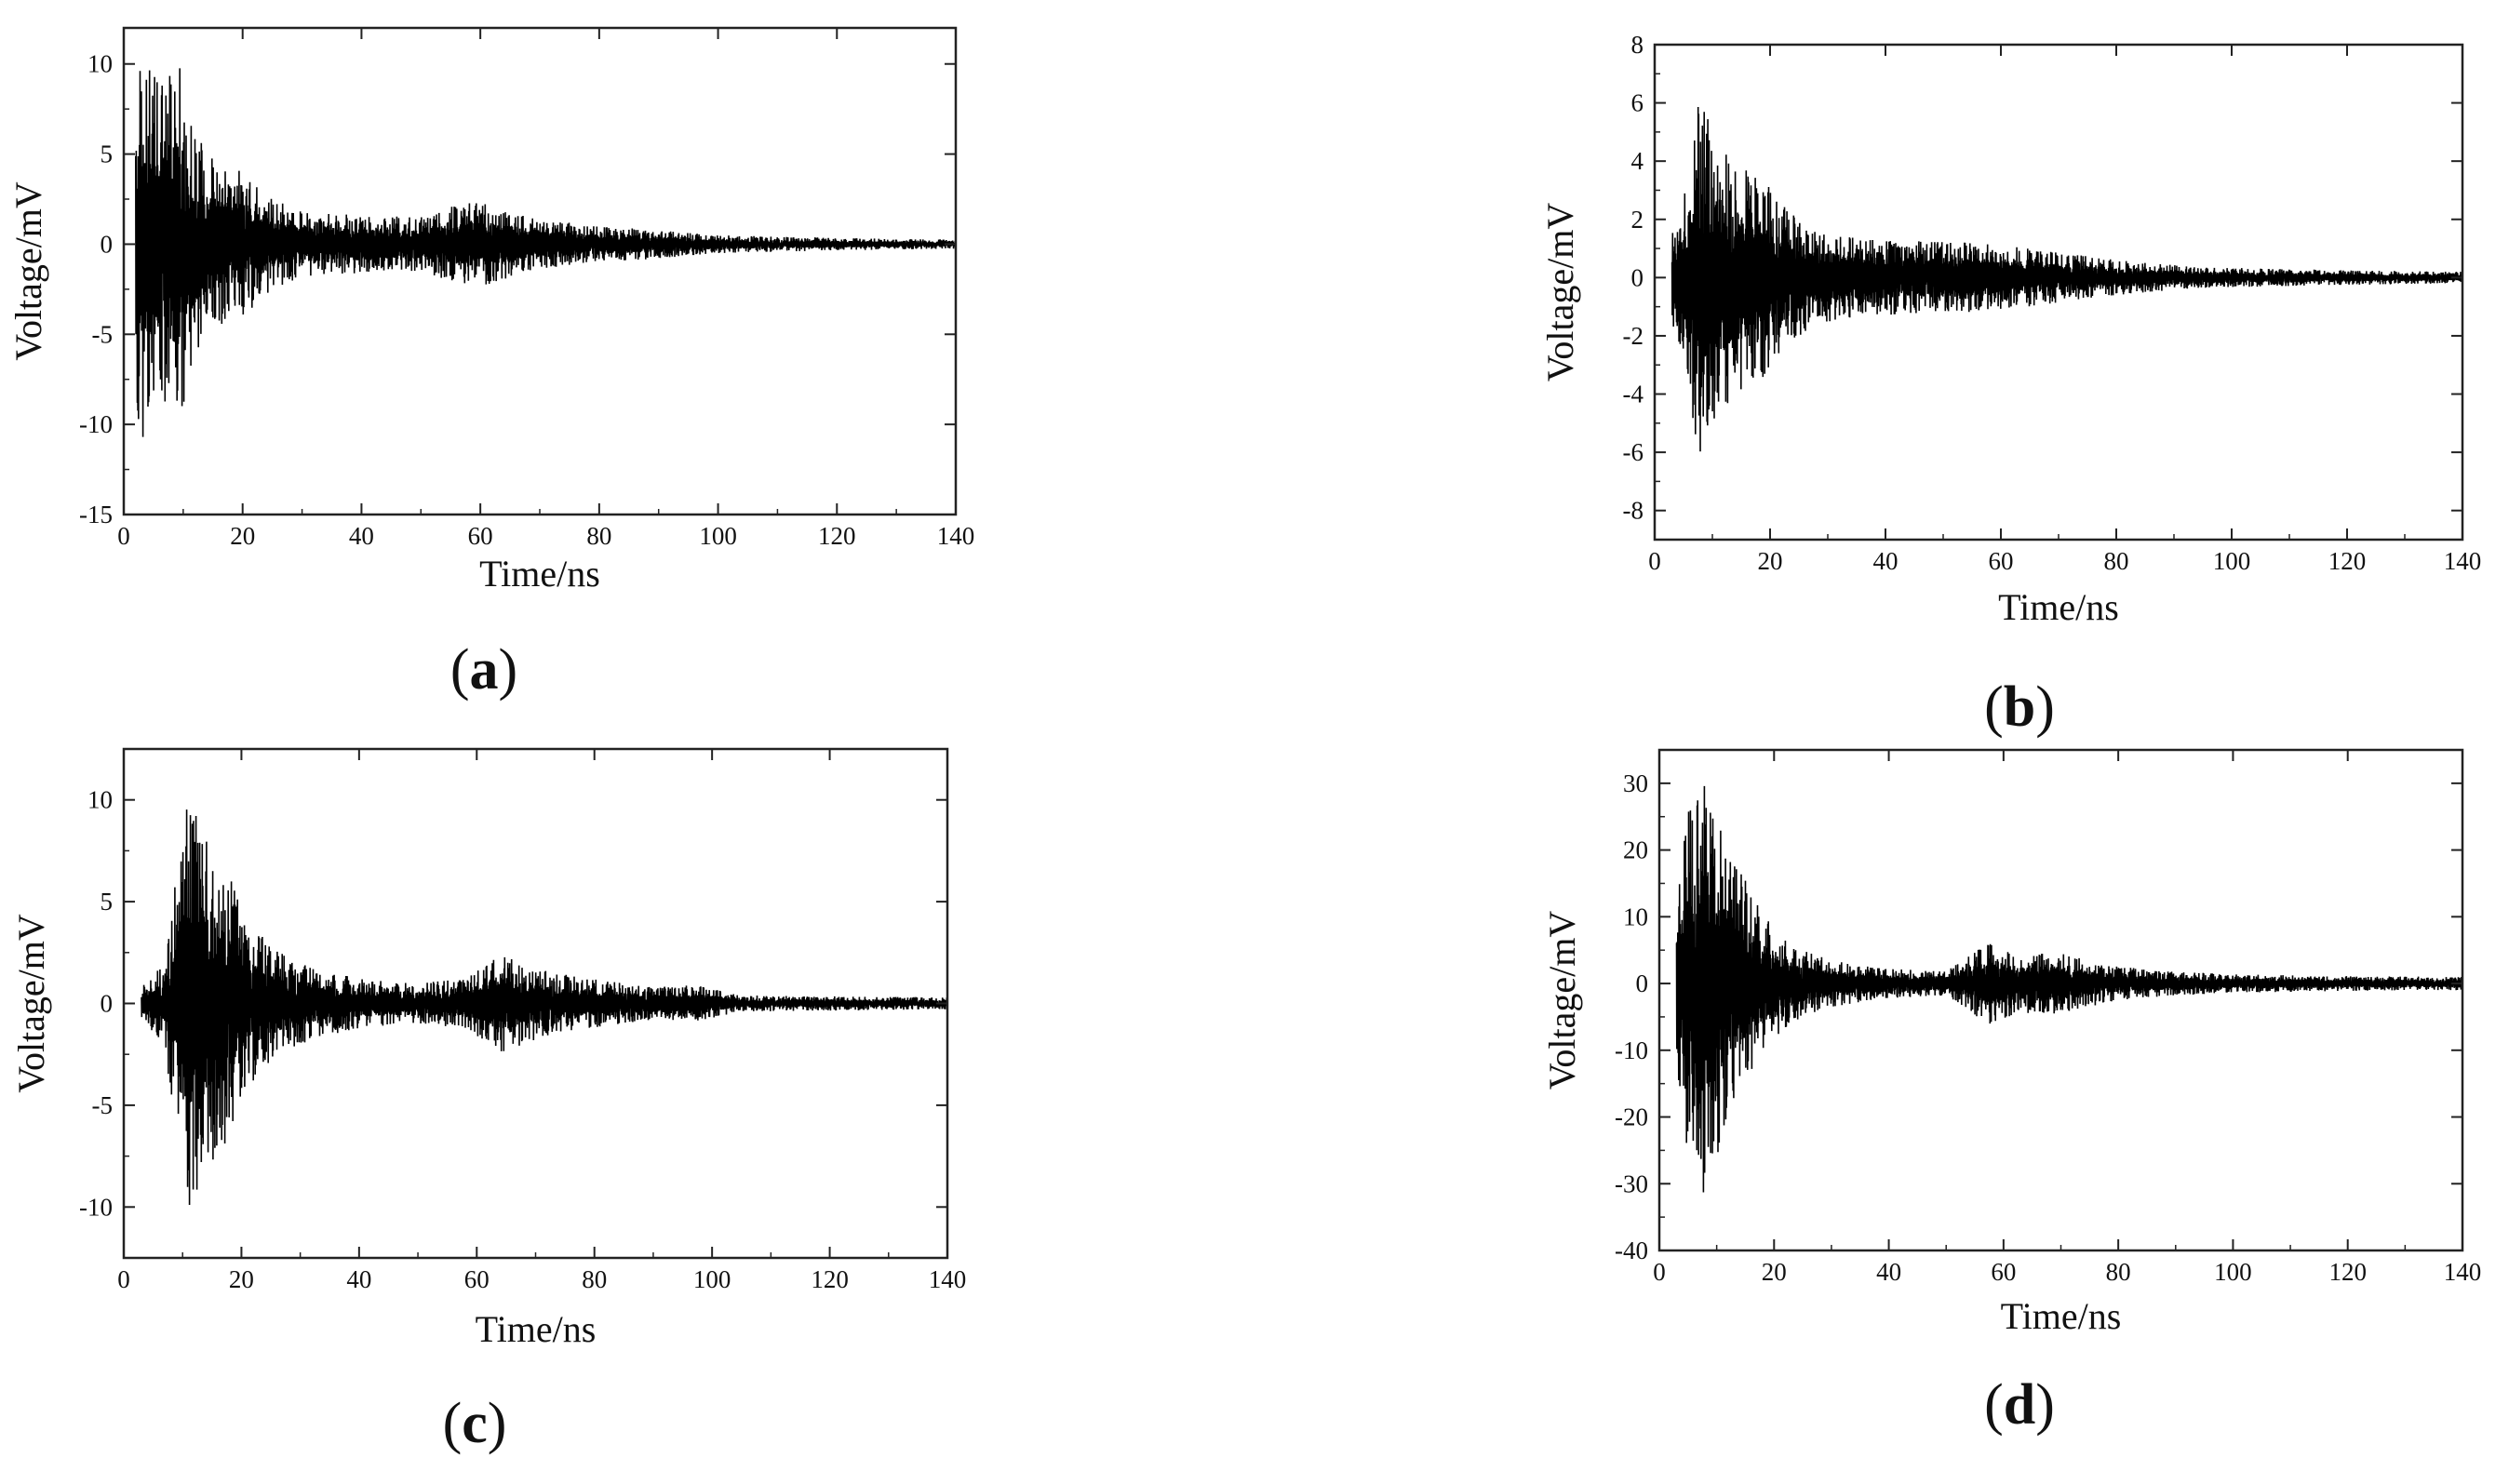  I want to click on panel-caption: (c), so click(475, 1423).